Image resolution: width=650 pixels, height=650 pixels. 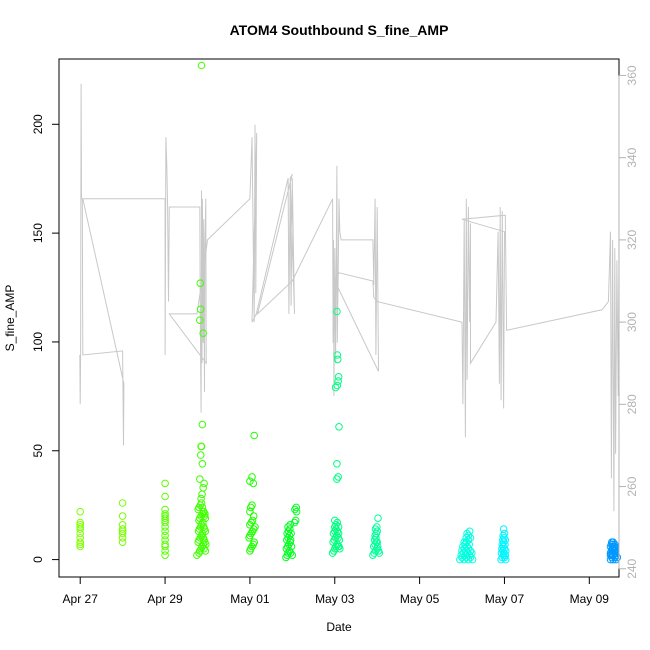 What do you see at coordinates (590, 599) in the screenshot?
I see `x-tick-label: May 09` at bounding box center [590, 599].